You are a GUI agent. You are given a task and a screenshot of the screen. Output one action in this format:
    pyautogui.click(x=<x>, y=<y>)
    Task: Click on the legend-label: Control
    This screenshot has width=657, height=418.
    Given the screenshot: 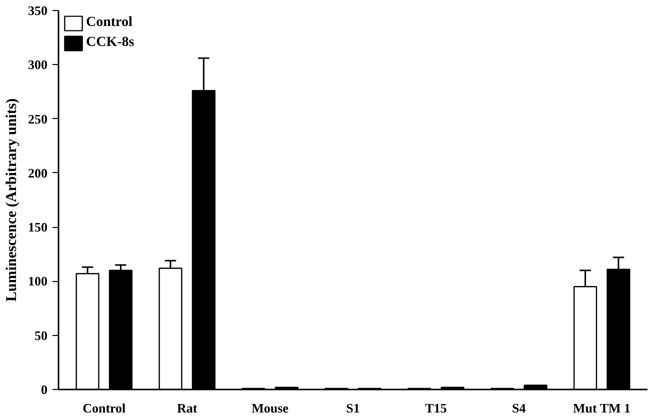 What is the action you would take?
    pyautogui.click(x=109, y=23)
    